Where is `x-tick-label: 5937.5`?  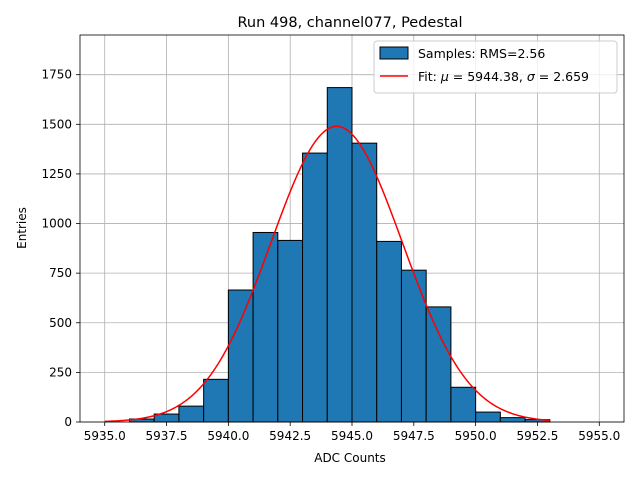
x-tick-label: 5937.5 is located at coordinates (167, 436).